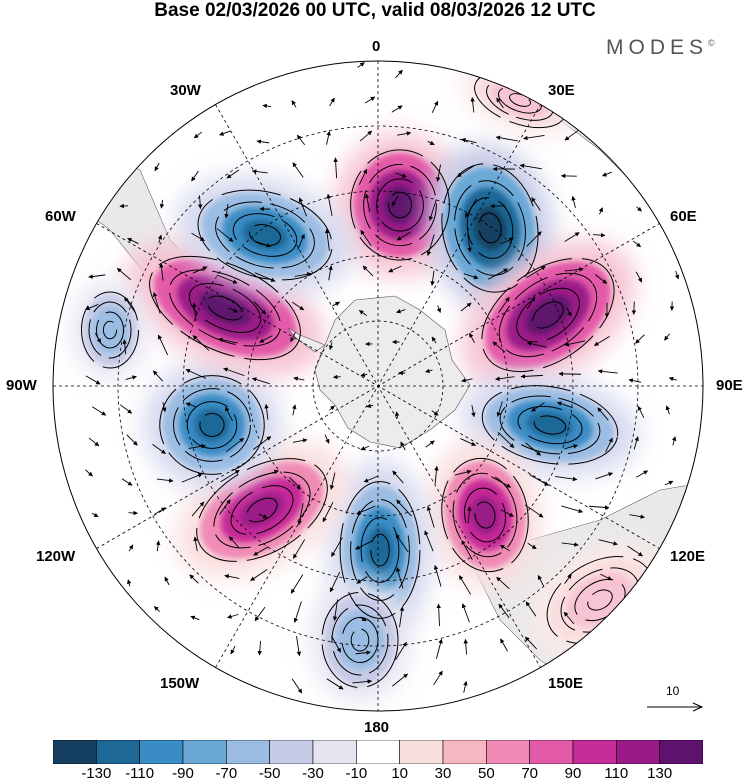  What do you see at coordinates (675, 707) in the screenshot?
I see `reference-vector-arrow` at bounding box center [675, 707].